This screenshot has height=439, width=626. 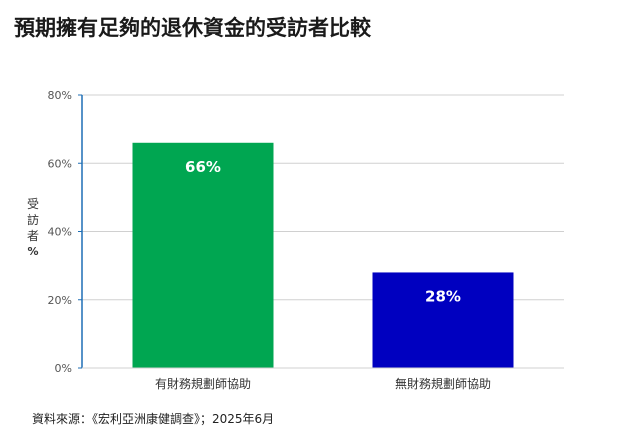 I want to click on bar-data-label: 28%, so click(x=443, y=296).